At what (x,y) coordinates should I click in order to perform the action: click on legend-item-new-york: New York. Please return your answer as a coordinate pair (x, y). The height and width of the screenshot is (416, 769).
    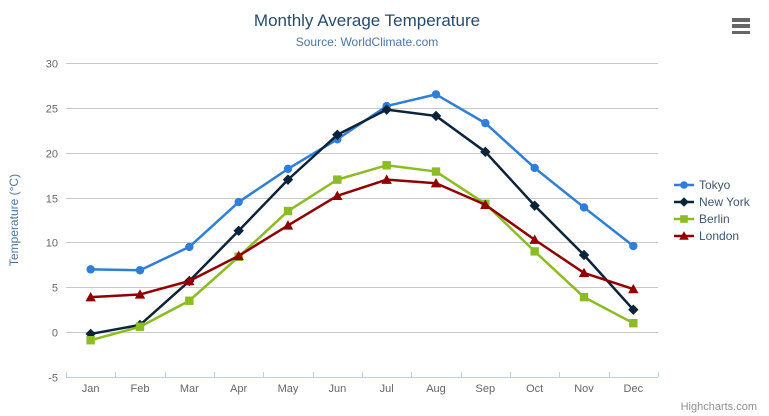
    Looking at the image, I should click on (712, 201).